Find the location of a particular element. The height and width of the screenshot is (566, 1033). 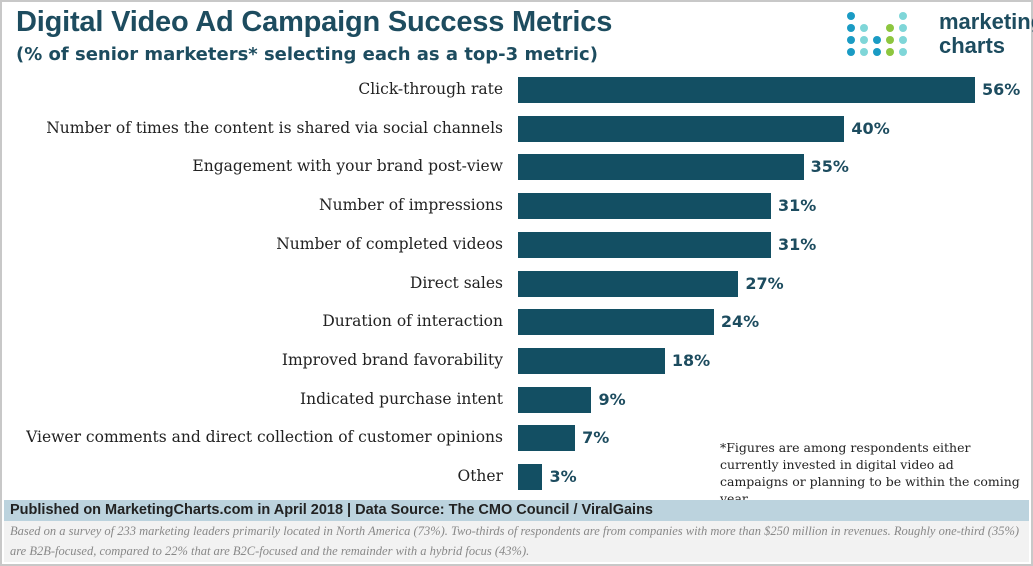

category-label: Indicated purchase intent is located at coordinates (401, 398).